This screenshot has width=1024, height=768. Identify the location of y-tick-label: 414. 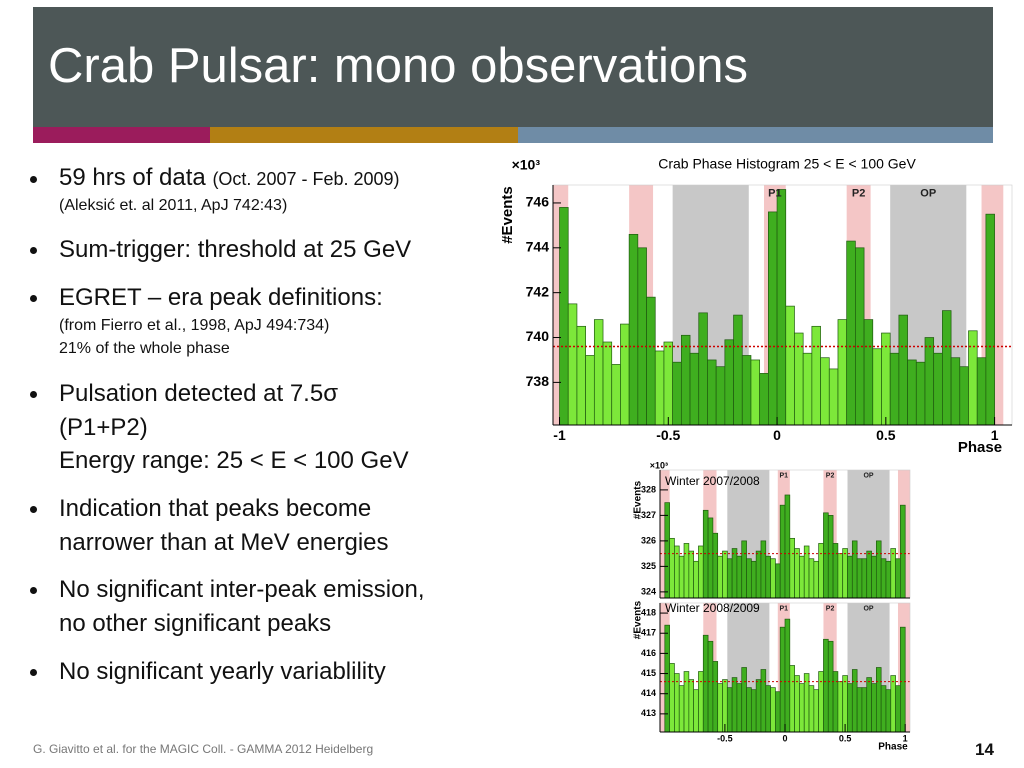
(648, 693).